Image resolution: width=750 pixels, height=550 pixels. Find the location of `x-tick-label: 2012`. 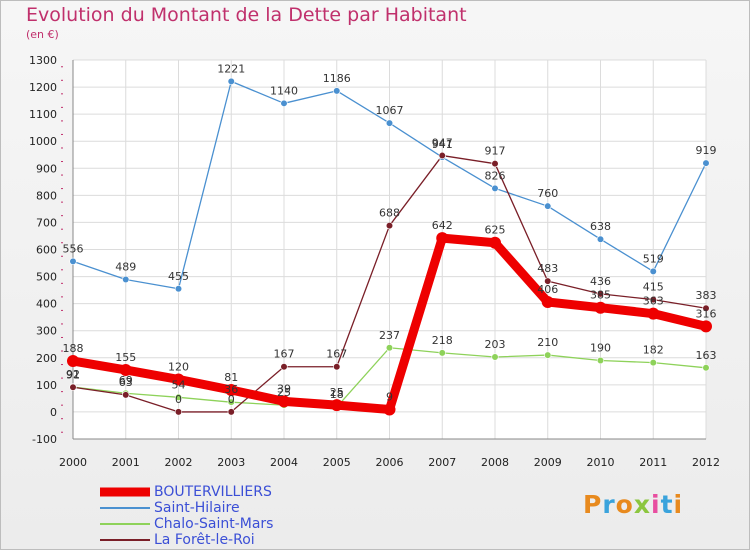

x-tick-label: 2012 is located at coordinates (706, 462).